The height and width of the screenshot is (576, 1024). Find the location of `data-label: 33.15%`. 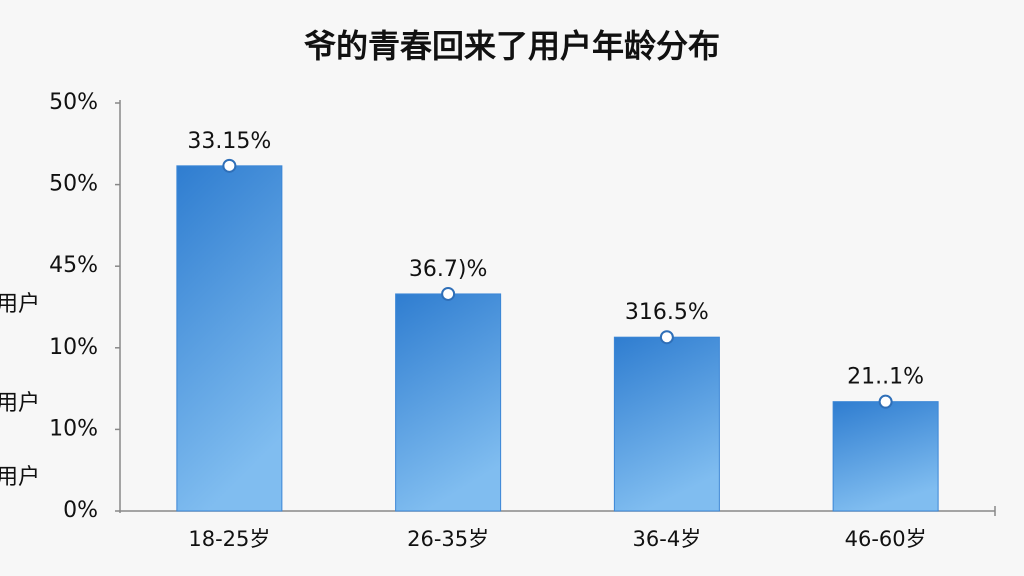

data-label: 33.15% is located at coordinates (229, 141).